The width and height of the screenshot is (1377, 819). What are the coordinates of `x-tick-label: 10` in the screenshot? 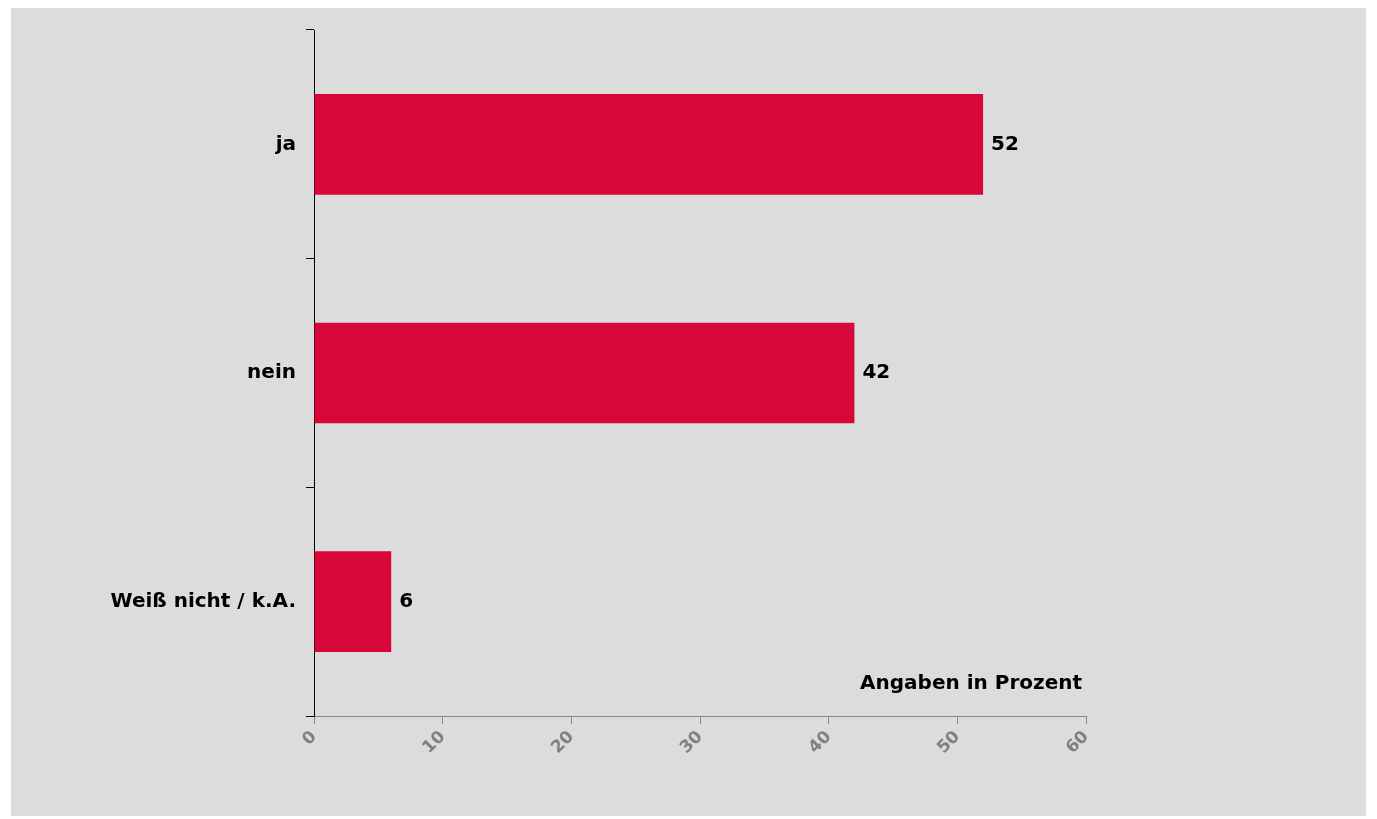 It's located at (433, 741).